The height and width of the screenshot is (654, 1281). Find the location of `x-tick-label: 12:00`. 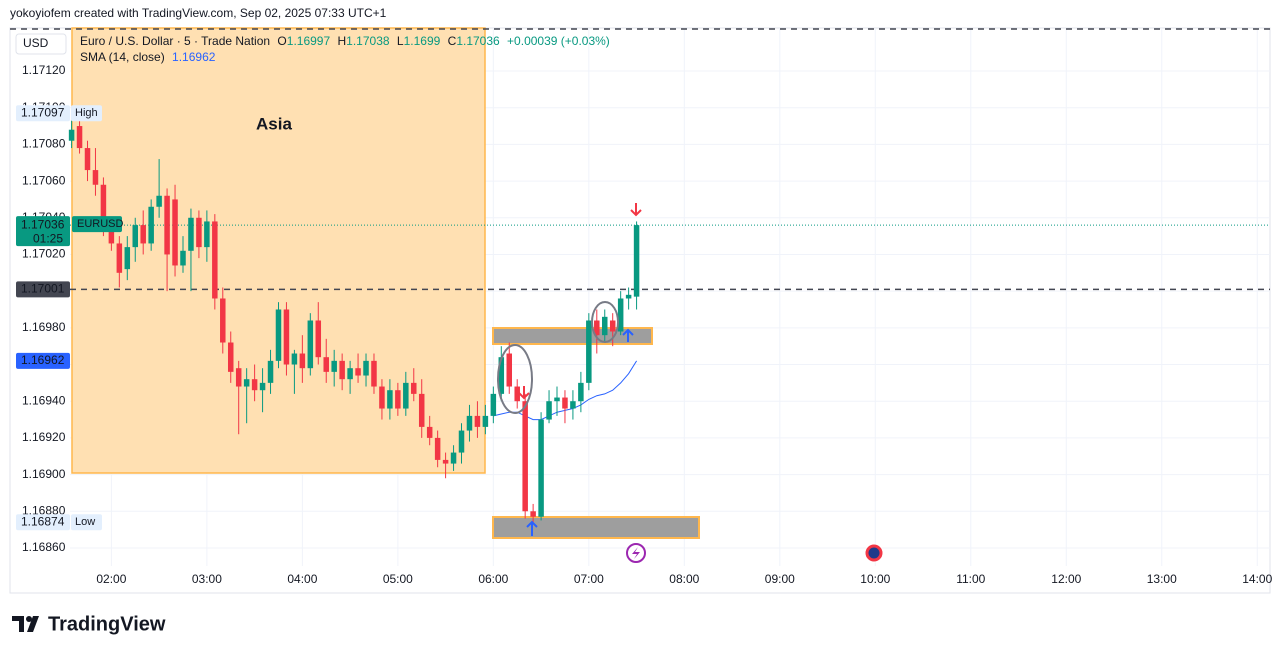

x-tick-label: 12:00 is located at coordinates (1066, 579).